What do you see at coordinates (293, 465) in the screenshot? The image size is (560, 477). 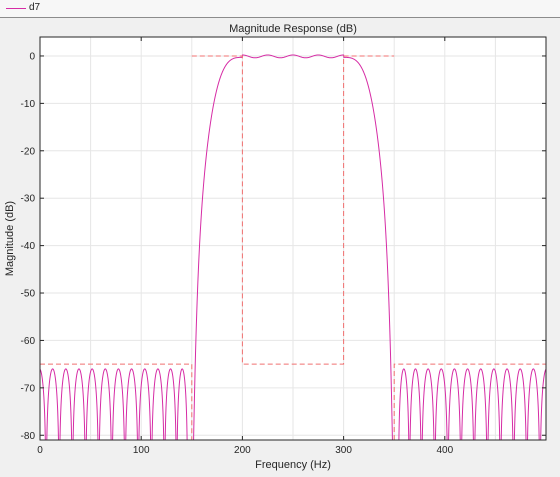 I see `x-axis-label: Frequency (Hz)` at bounding box center [293, 465].